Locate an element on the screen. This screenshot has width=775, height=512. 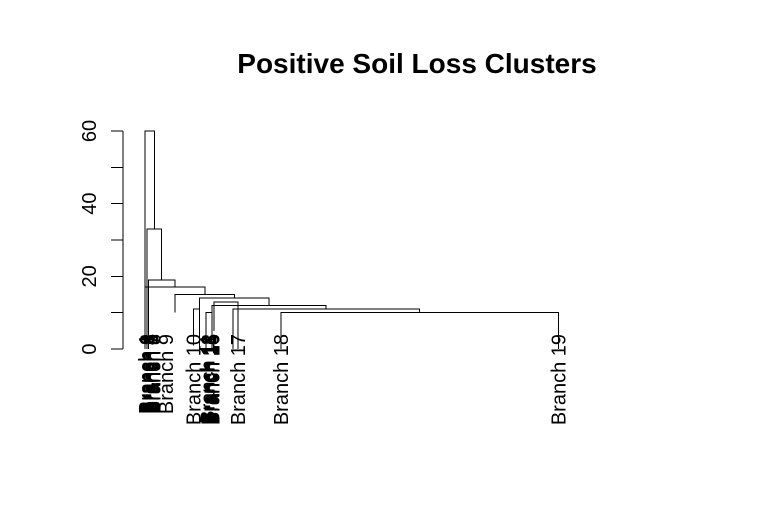
leaf-label: Branch 16 is located at coordinates (214, 379).